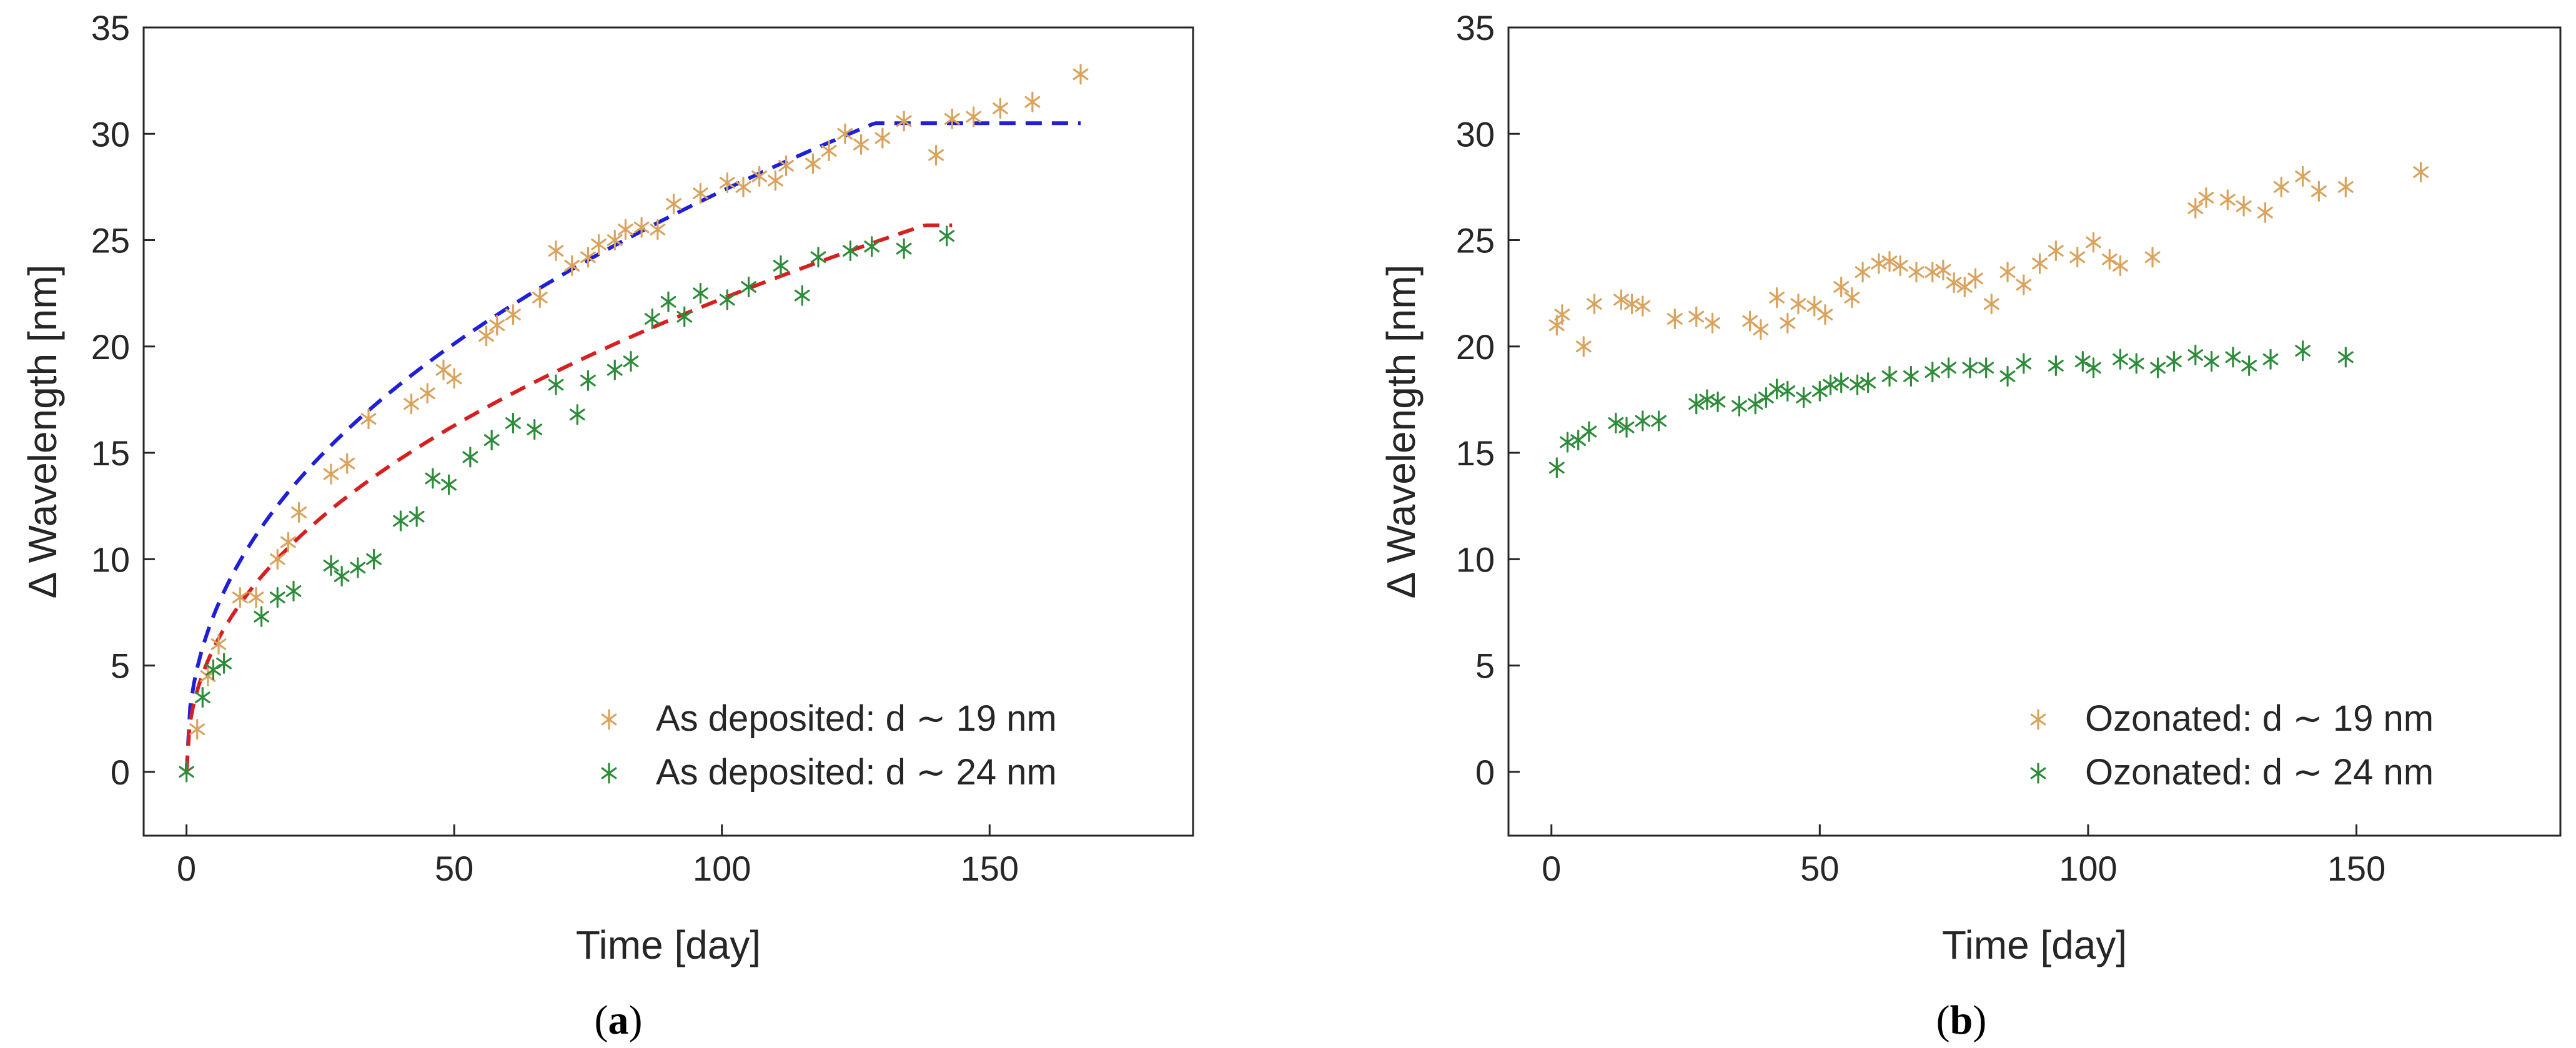  I want to click on x-tick-label: 50, so click(1819, 868).